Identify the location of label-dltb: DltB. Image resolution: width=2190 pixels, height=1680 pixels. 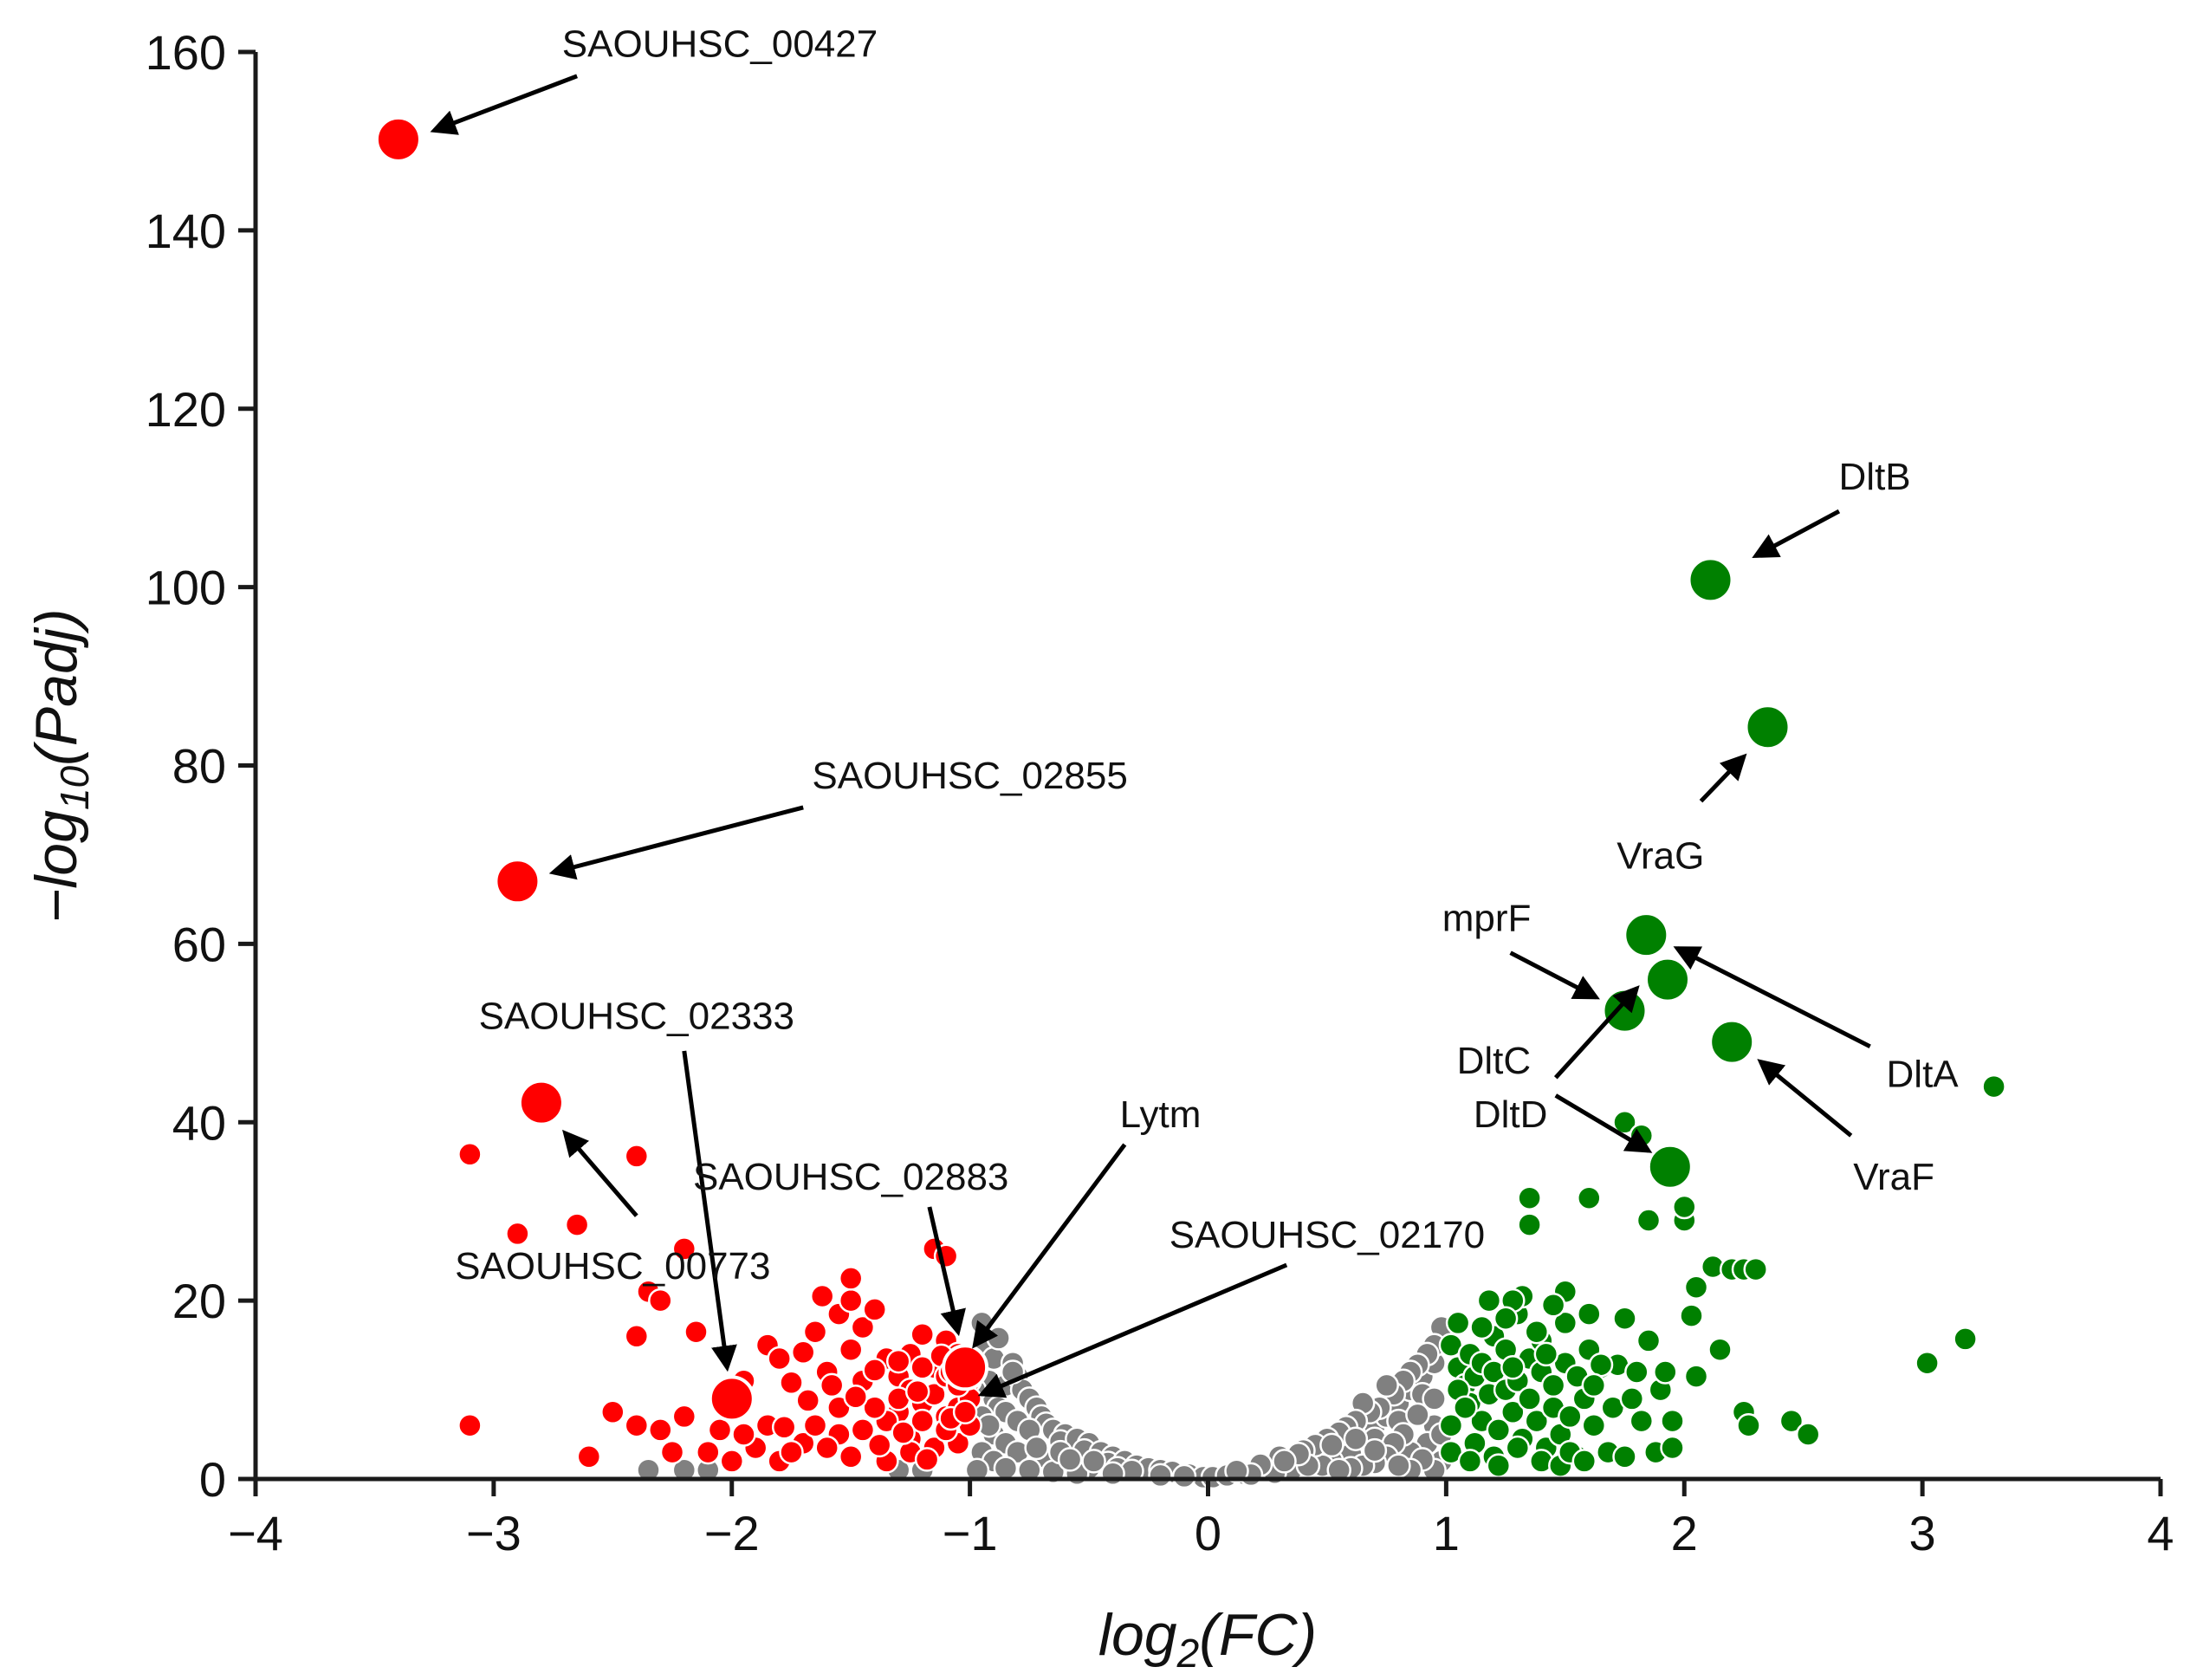
(1875, 477).